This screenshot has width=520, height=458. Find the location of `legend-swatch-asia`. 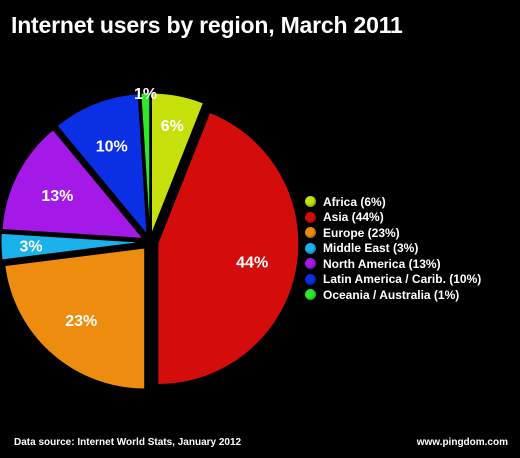

legend-swatch-asia is located at coordinates (310, 217).